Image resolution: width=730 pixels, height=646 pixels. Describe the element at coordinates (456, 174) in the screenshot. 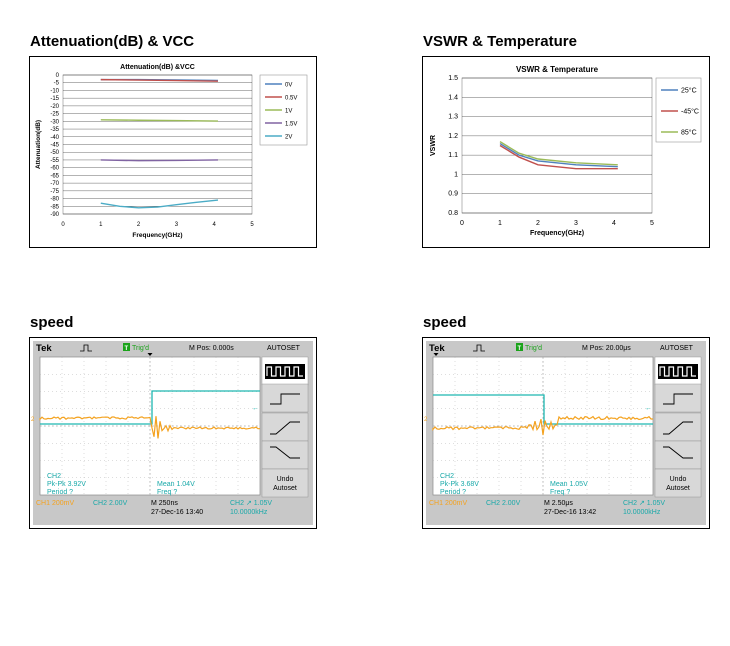

I see `y-tick-label: 1` at that location.